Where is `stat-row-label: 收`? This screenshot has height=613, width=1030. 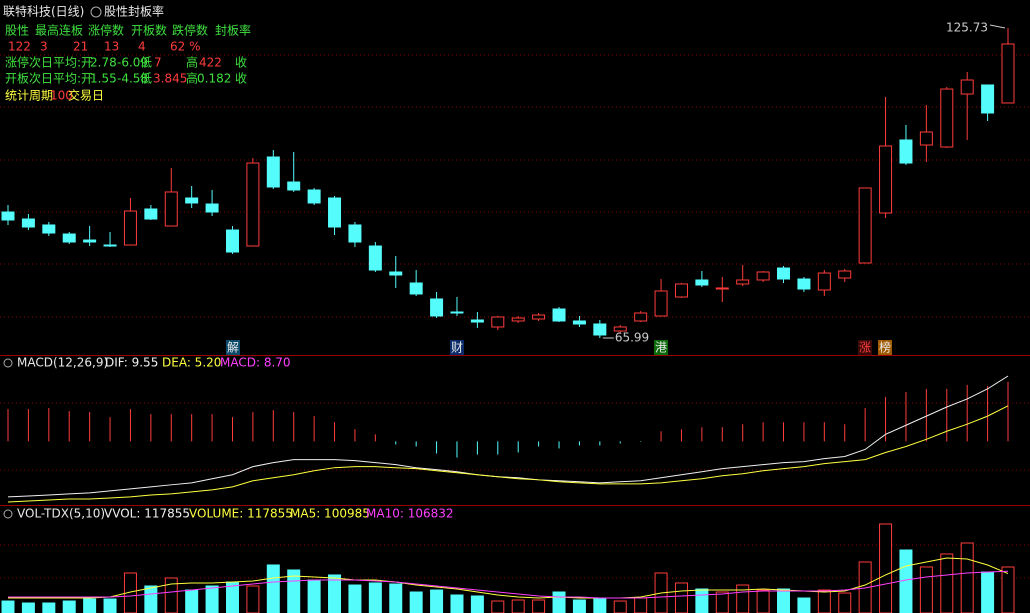 stat-row-label: 收 is located at coordinates (241, 63).